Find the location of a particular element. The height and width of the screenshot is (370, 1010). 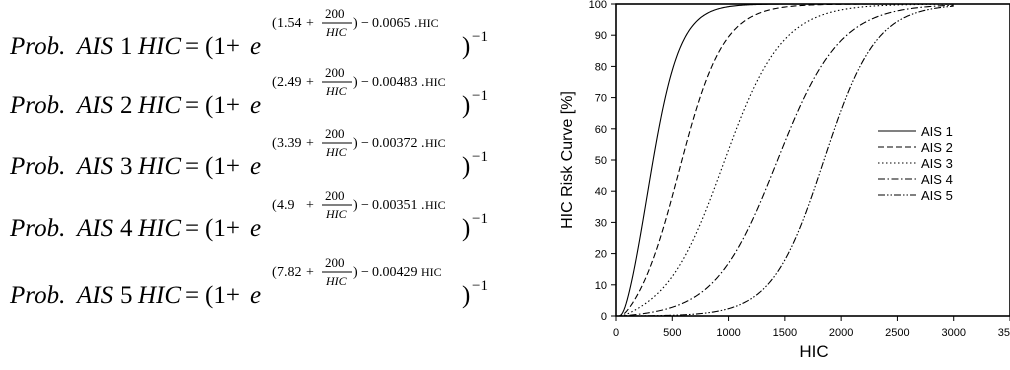

legend-label-ais-4: AIS 4 is located at coordinates (937, 179).